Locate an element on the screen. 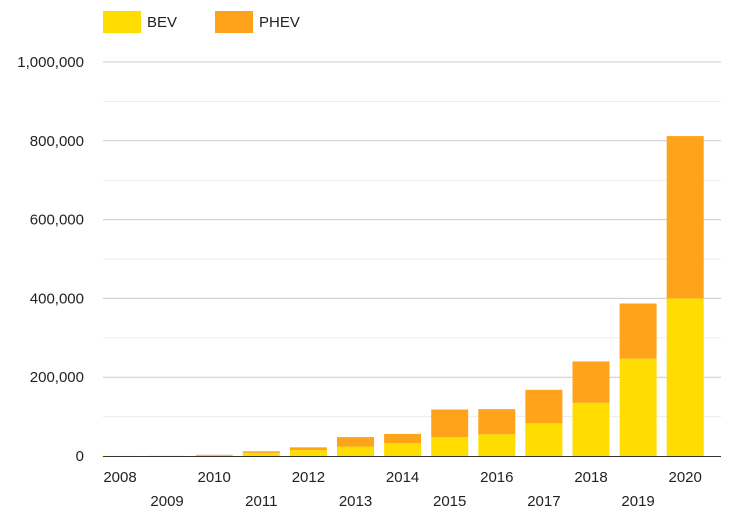 The image size is (739, 524). bar-bev-2015 is located at coordinates (450, 446).